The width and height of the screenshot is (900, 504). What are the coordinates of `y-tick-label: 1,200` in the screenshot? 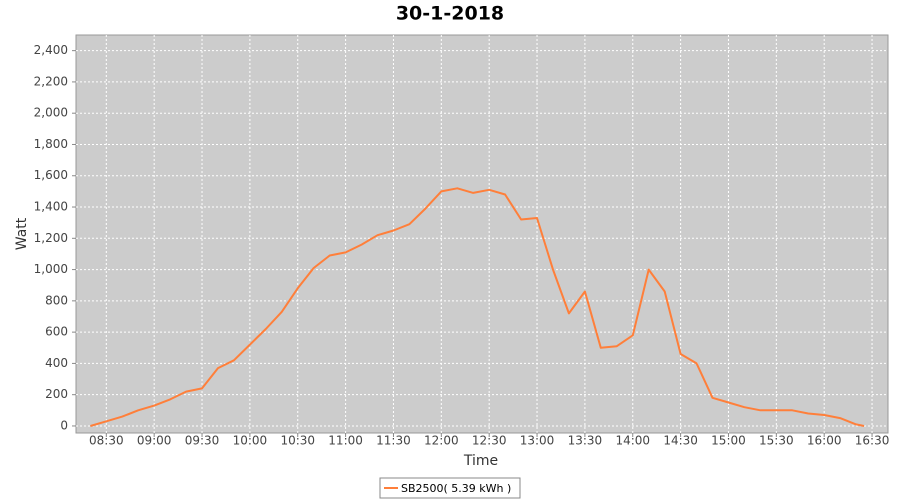 It's located at (51, 238).